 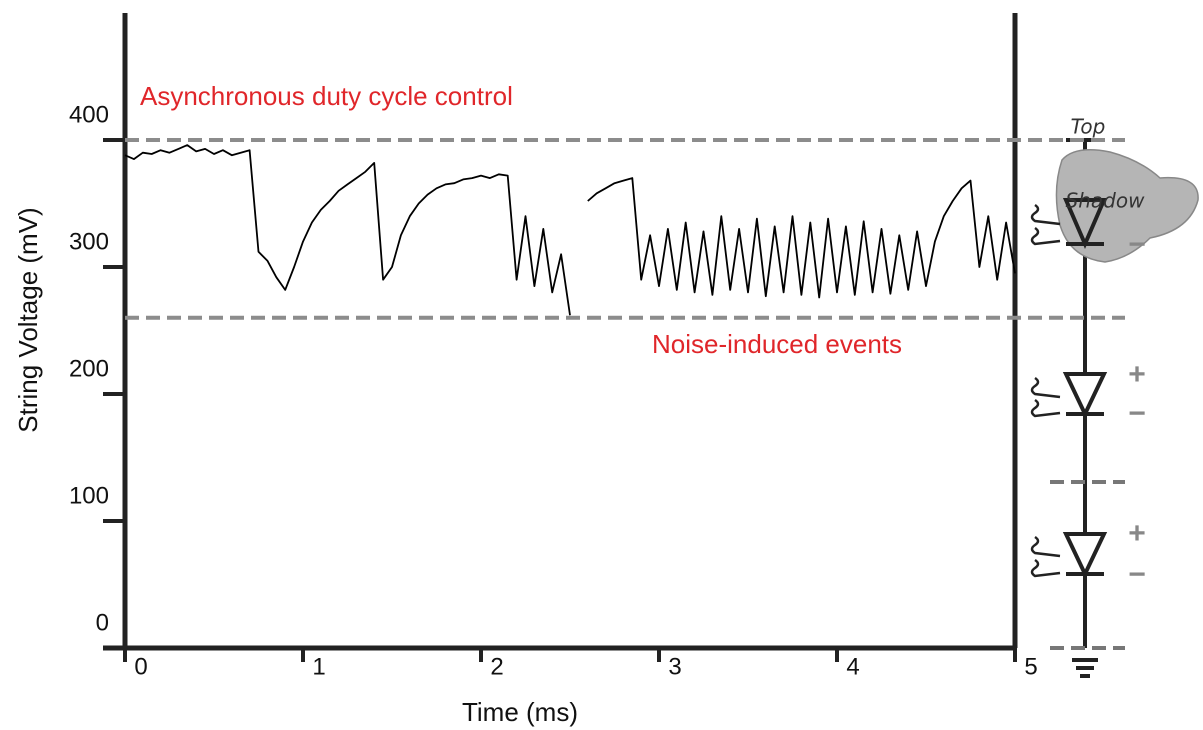 What do you see at coordinates (1045, 390) in the screenshot?
I see `light-arrows` at bounding box center [1045, 390].